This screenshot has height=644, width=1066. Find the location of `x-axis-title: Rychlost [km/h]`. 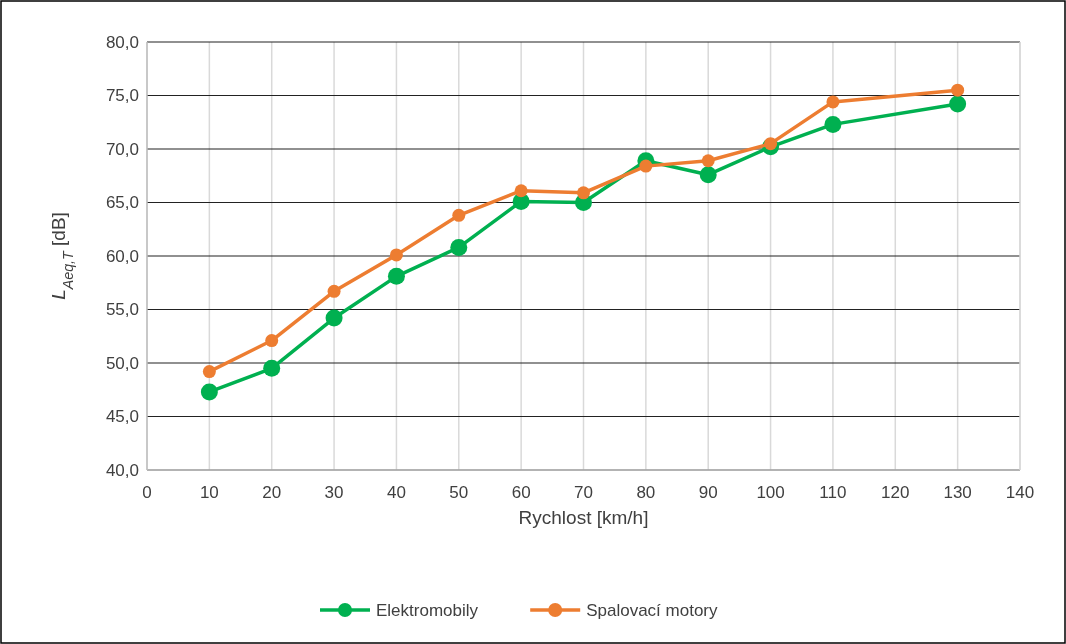

x-axis-title: Rychlost [km/h] is located at coordinates (583, 517).